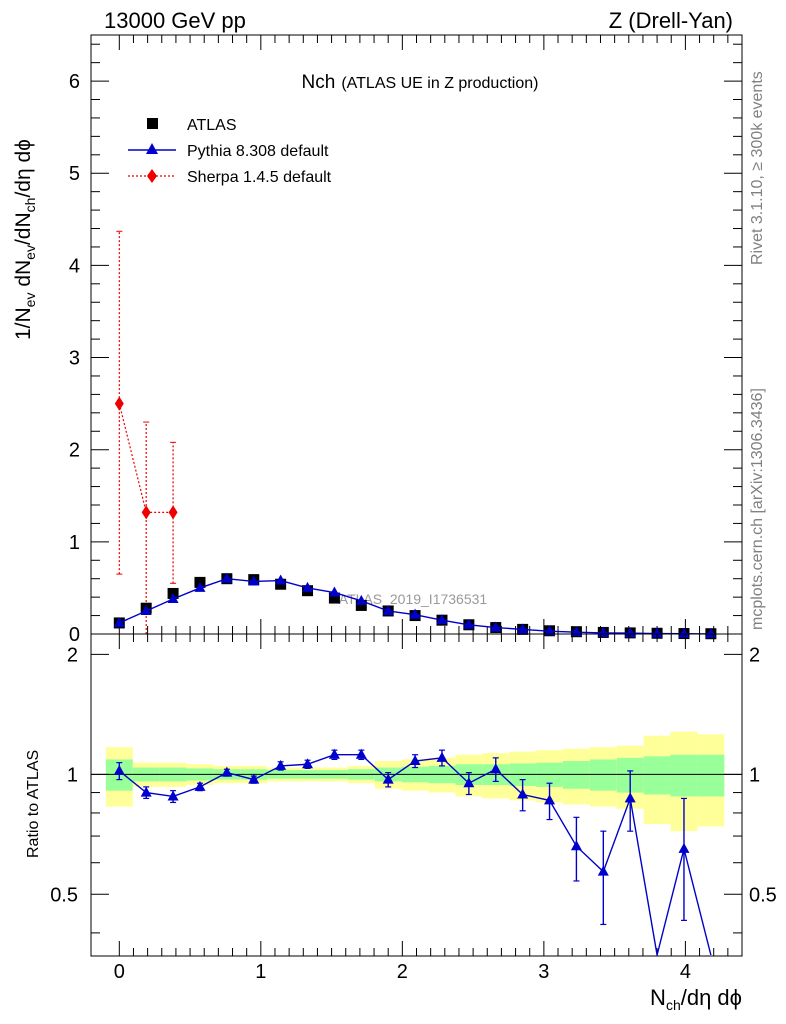 Image resolution: width=786 pixels, height=1024 pixels. I want to click on analysis-watermark: ATLAS_2019_I1736531, so click(413, 599).